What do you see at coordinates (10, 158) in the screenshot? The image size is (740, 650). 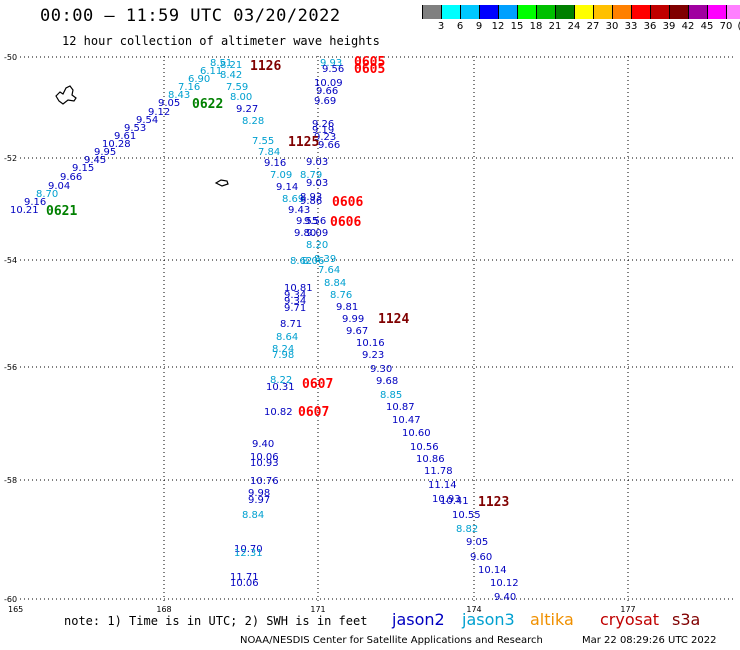 I see `lat-tick-label: -52` at bounding box center [10, 158].